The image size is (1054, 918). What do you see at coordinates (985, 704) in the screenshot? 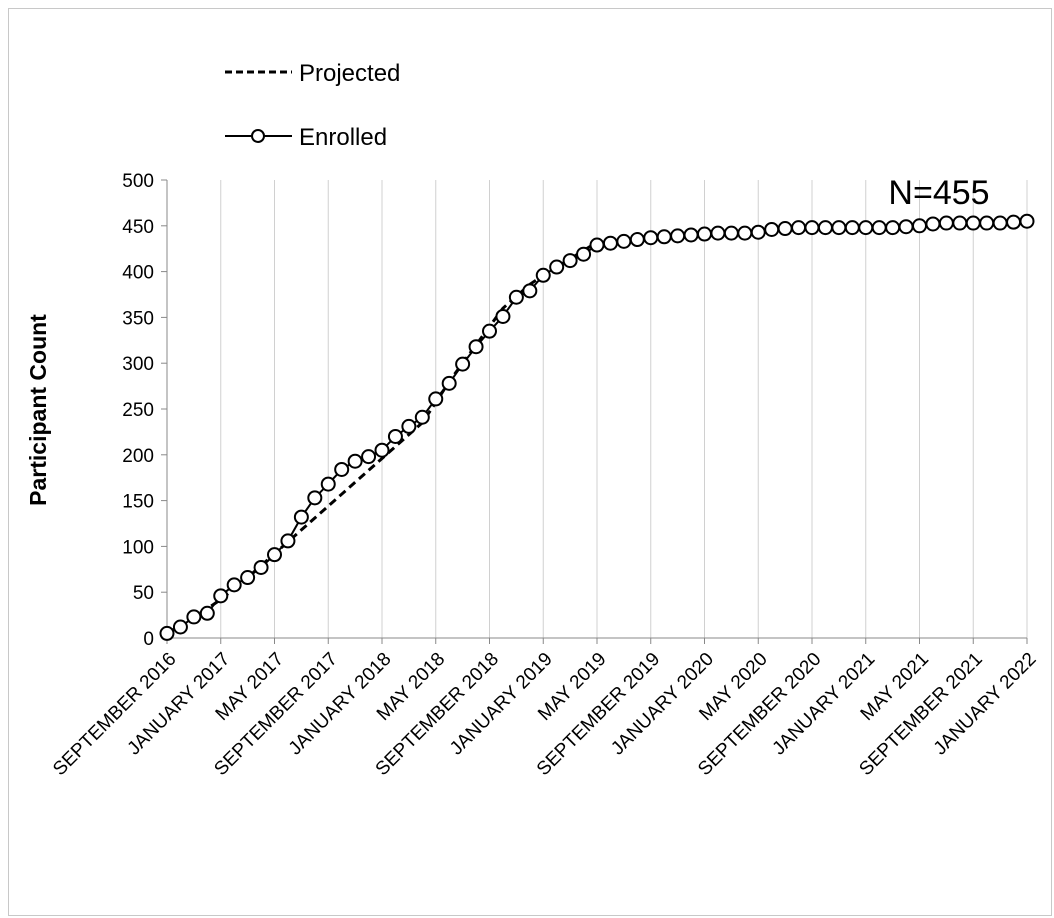
I see `x-tick-label: JANUARY 2022` at bounding box center [985, 704].